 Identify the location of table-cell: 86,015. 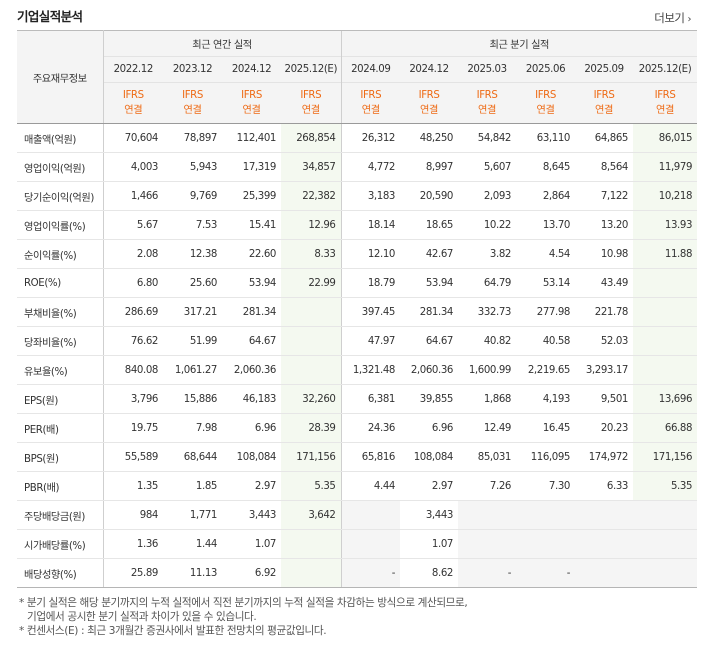
(665, 138).